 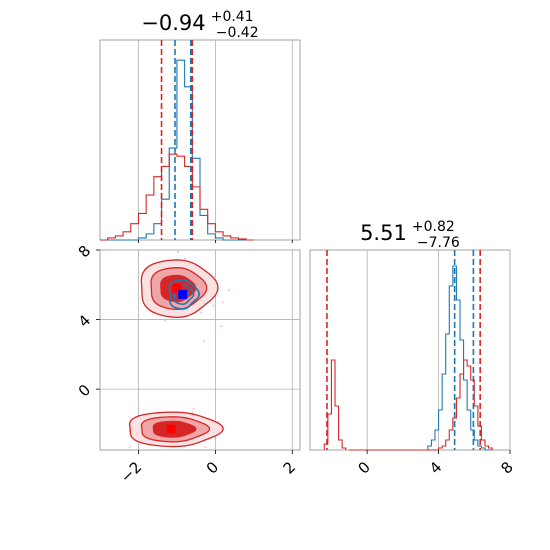 What do you see at coordinates (84, 320) in the screenshot?
I see `y-tick-label: 4` at bounding box center [84, 320].